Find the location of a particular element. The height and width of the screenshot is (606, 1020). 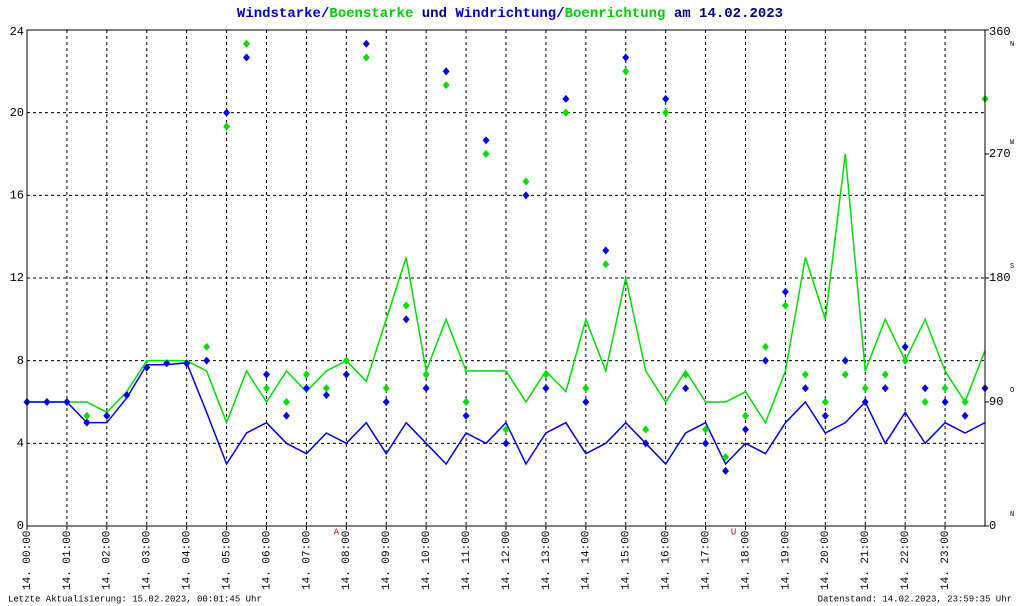

compass-label: S is located at coordinates (1012, 267).